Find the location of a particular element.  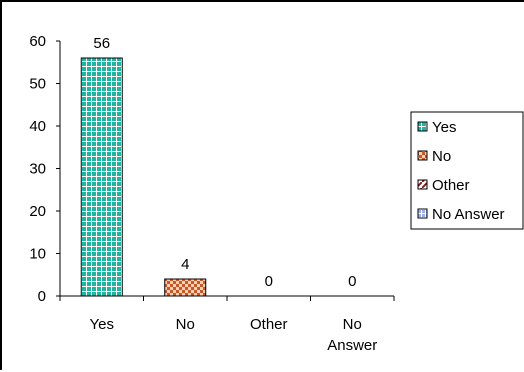

legend: Yes No Other No Answer is located at coordinates (467, 170).